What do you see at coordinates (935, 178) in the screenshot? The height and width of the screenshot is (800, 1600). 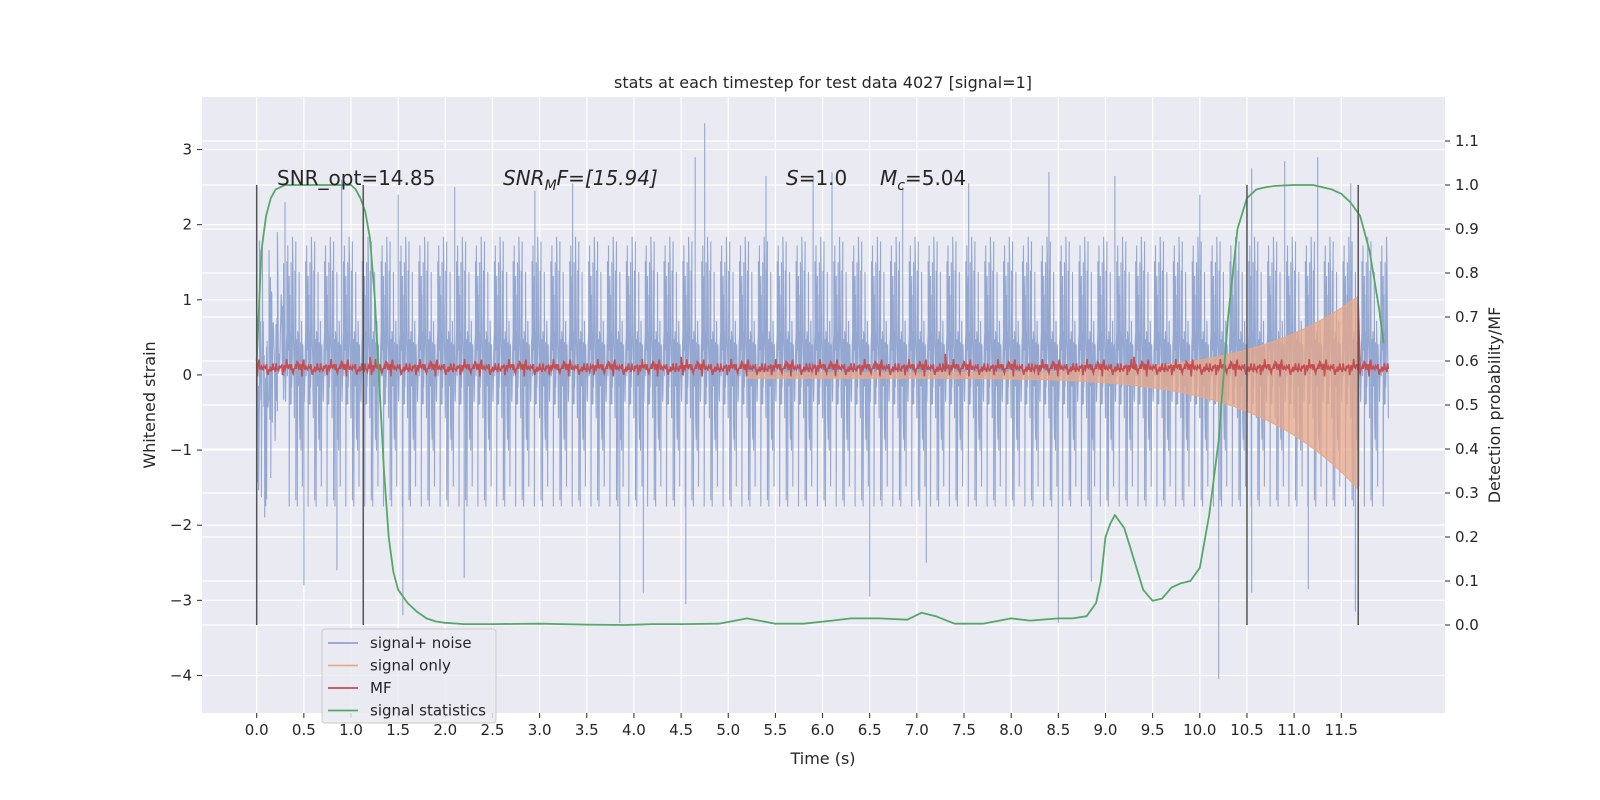 I see `annotation-mc-value: =5.04` at bounding box center [935, 178].